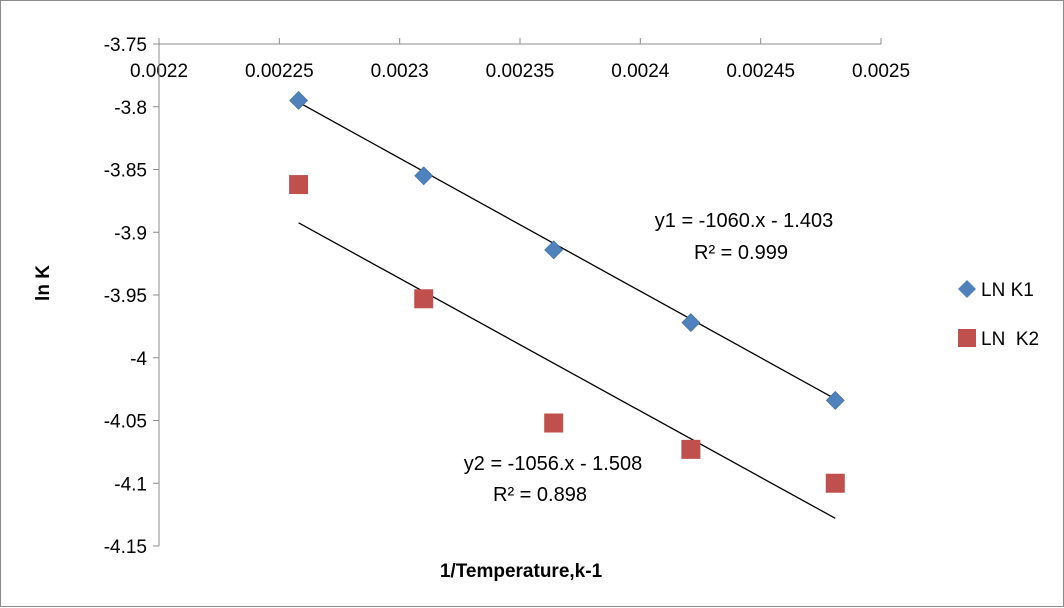  Describe the element at coordinates (125, 547) in the screenshot. I see `y-tick-label: -4.15` at that location.